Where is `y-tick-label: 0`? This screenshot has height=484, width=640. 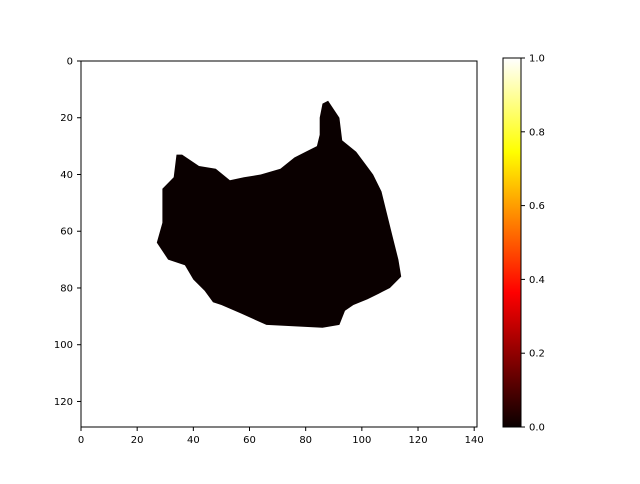
y-tick-label: 0 is located at coordinates (70, 62).